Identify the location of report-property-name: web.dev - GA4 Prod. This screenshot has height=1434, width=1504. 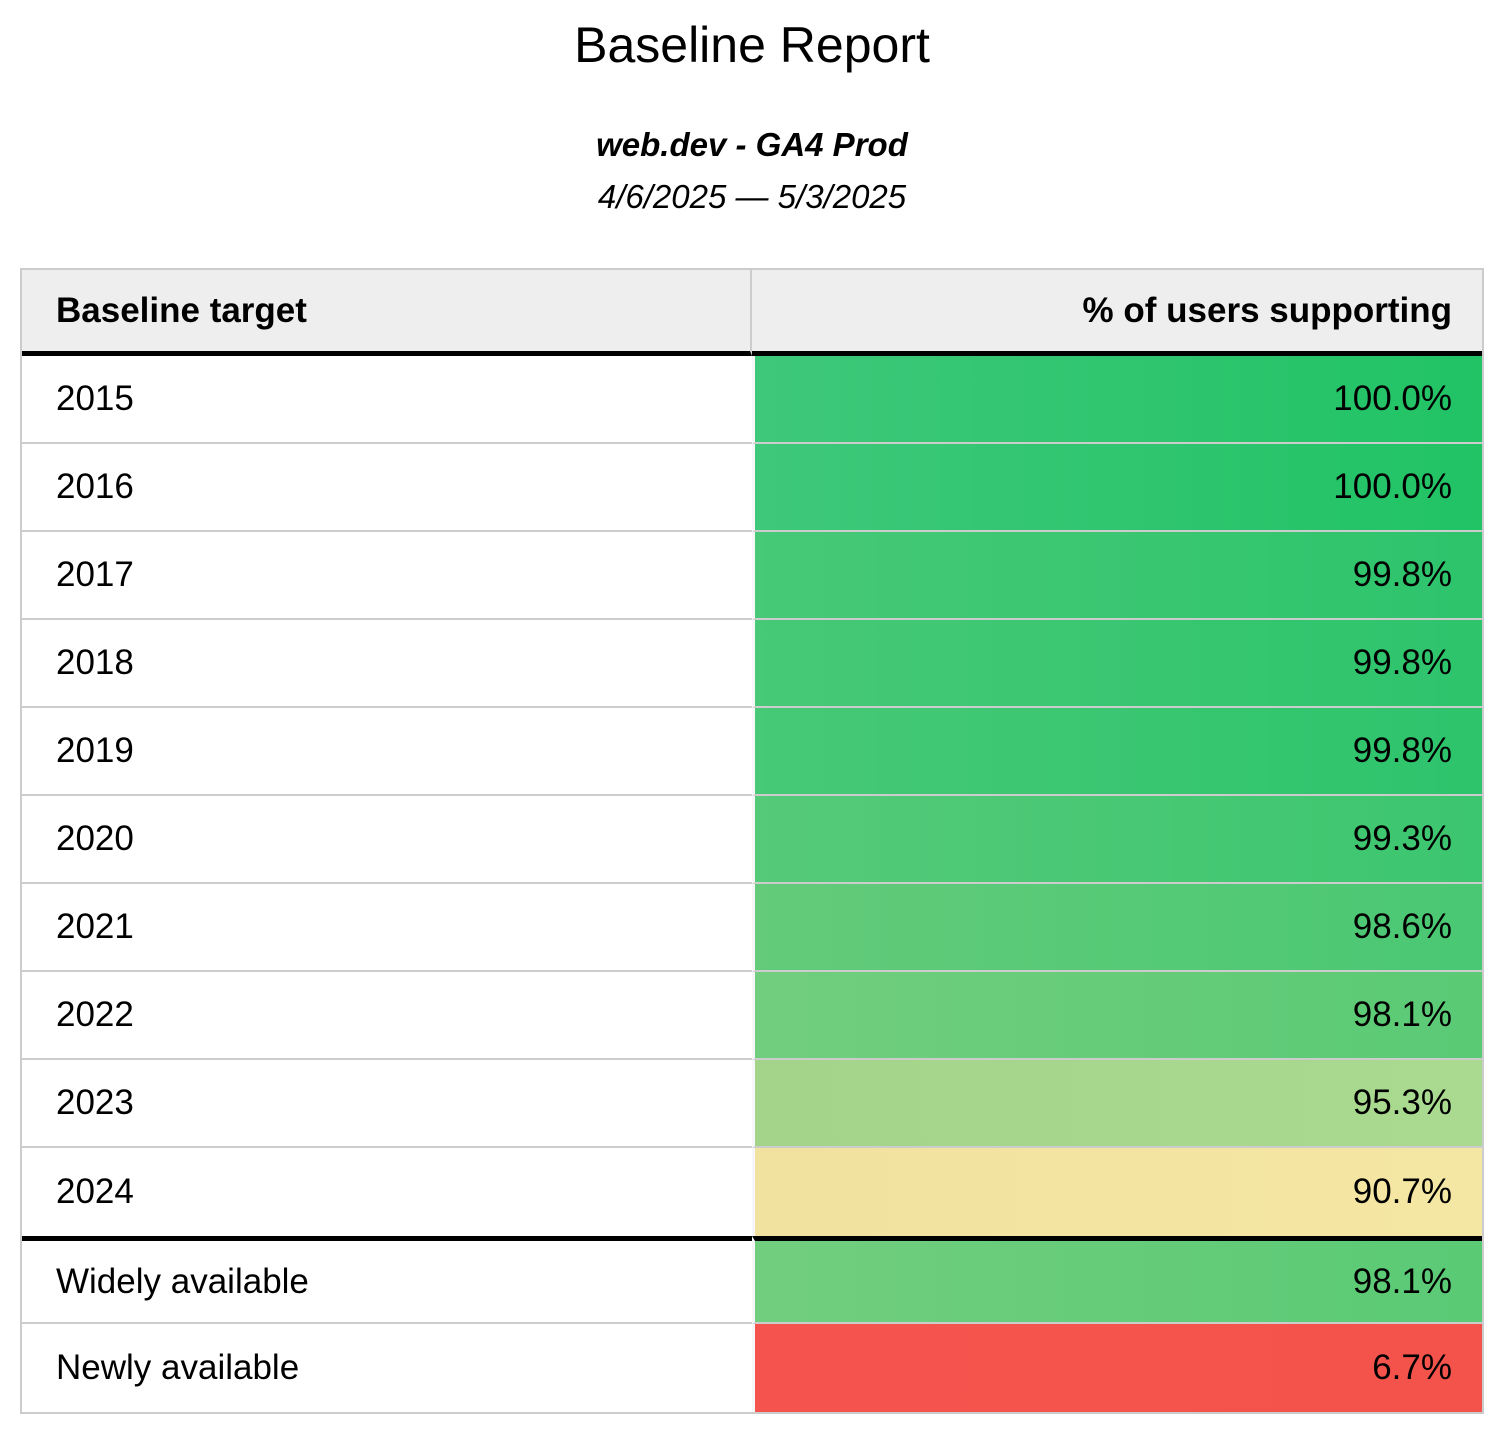
(752, 144).